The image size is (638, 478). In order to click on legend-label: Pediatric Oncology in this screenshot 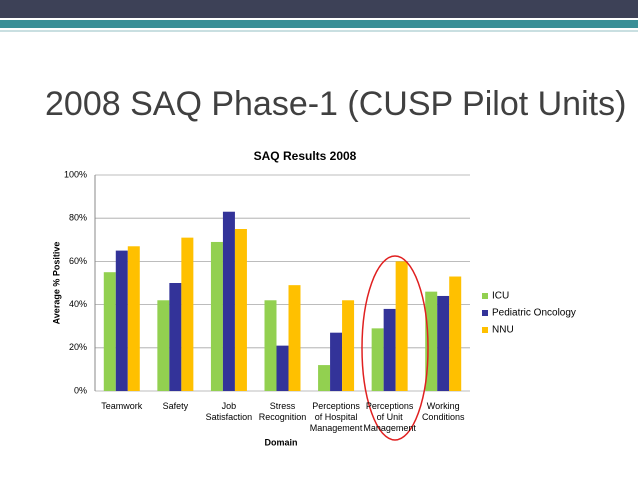, I will do `click(534, 313)`.